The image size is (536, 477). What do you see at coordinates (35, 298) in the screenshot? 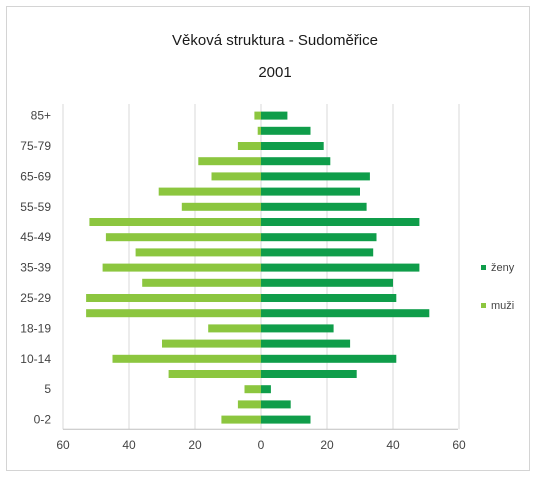
I see `age-label: 25-29` at bounding box center [35, 298].